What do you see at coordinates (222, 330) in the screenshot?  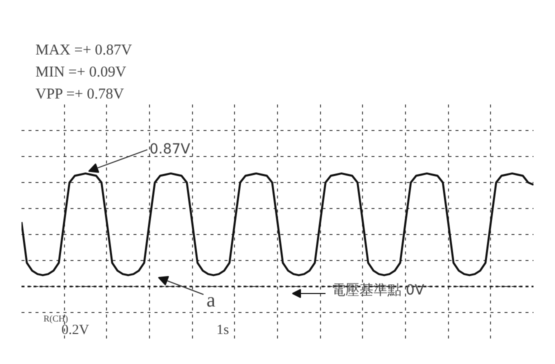 I see `text: 1s` at bounding box center [222, 330].